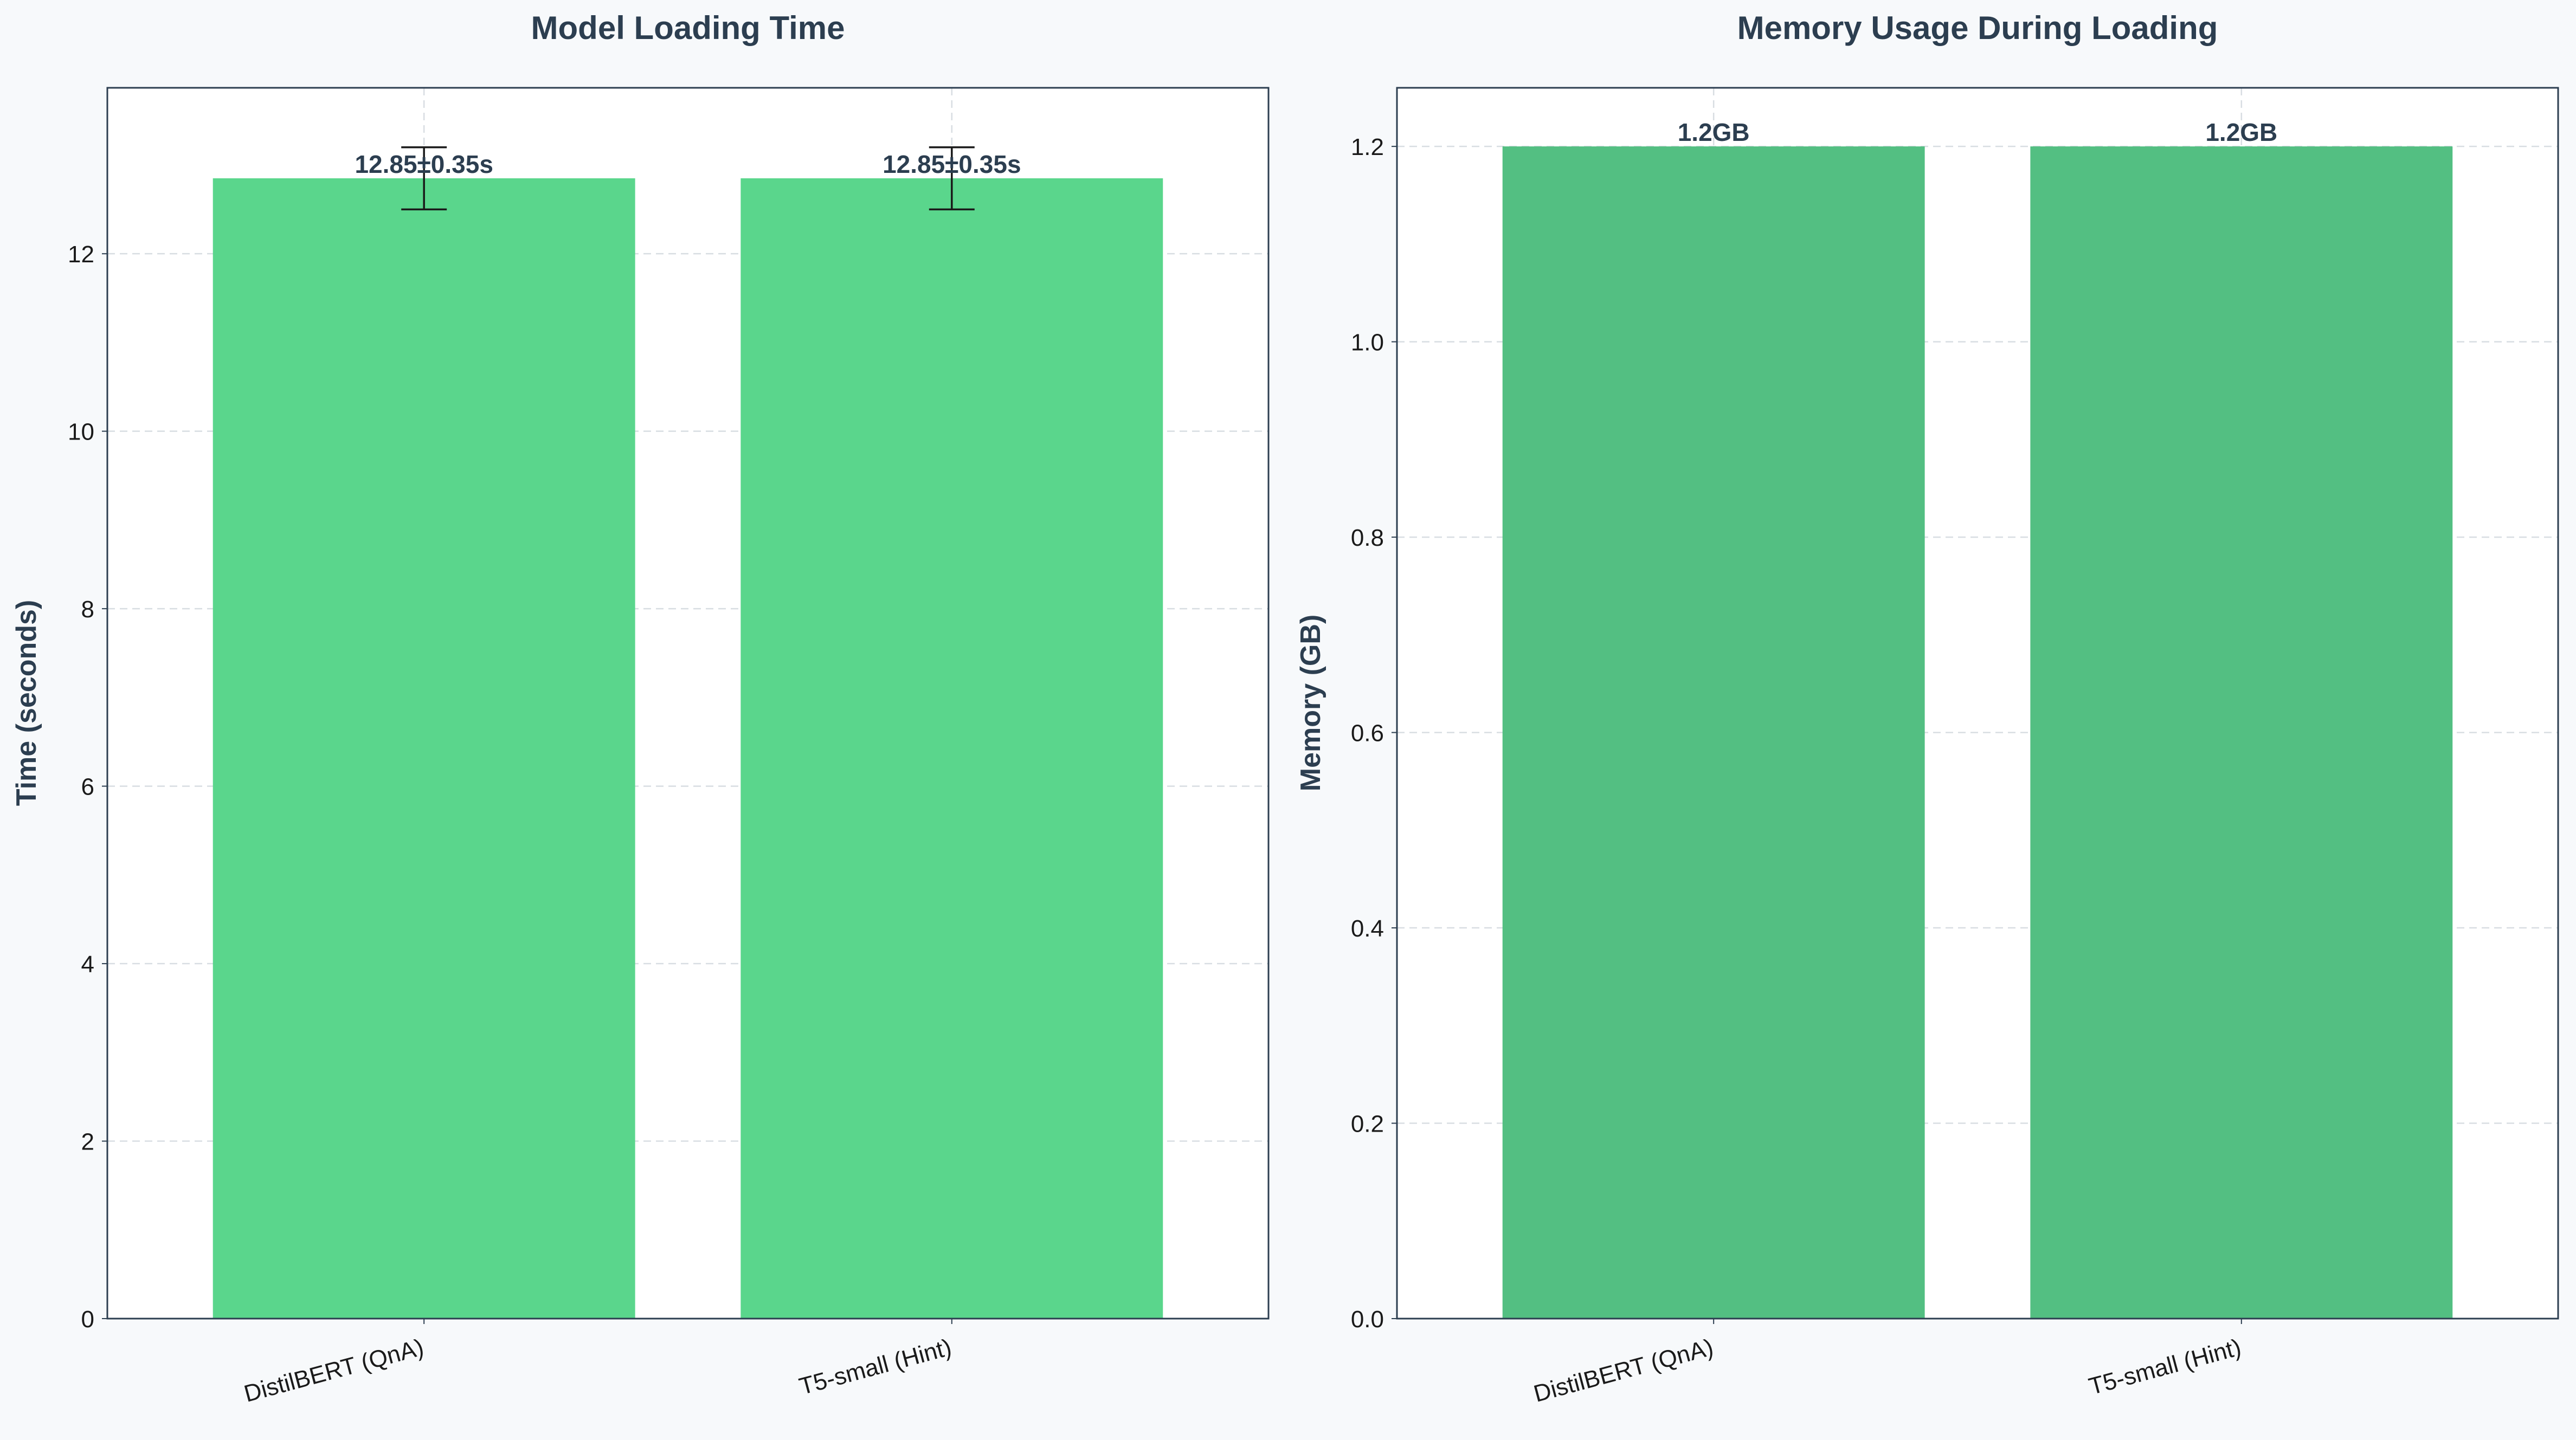 The width and height of the screenshot is (2576, 1440). I want to click on memory-usage-x-ticks: DistilBERT (QnA) T5-small (Hint), so click(1887, 1363).